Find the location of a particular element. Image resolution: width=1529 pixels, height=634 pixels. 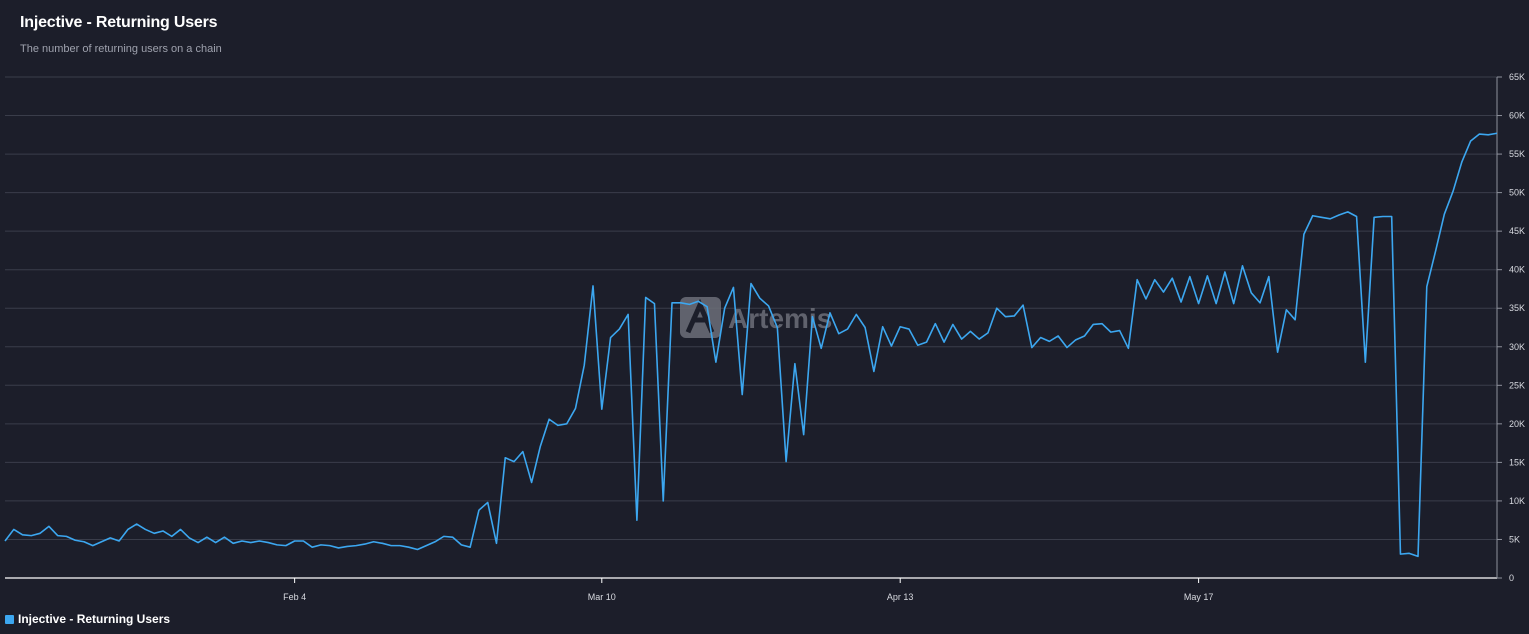

legend-label: Injective - Returning Users is located at coordinates (94, 619).